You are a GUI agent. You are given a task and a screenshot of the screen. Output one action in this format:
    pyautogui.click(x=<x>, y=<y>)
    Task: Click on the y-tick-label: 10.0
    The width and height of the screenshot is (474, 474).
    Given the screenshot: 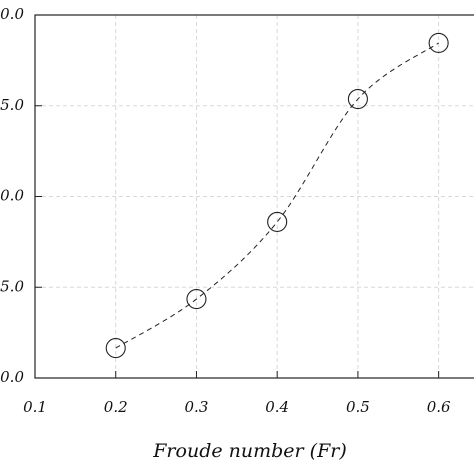 What is the action you would take?
    pyautogui.click(x=12, y=377)
    